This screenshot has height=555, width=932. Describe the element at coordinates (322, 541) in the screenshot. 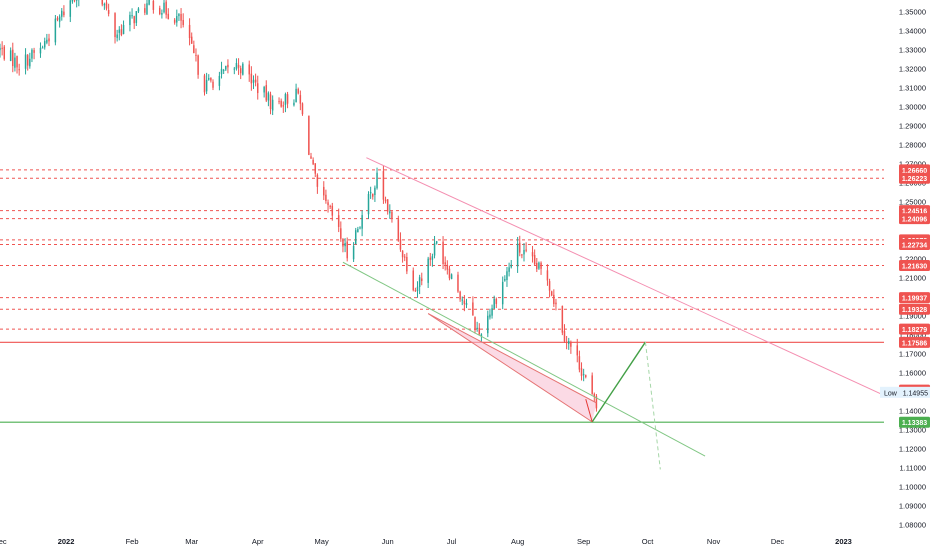

I see `x-tick-label-5: May` at that location.